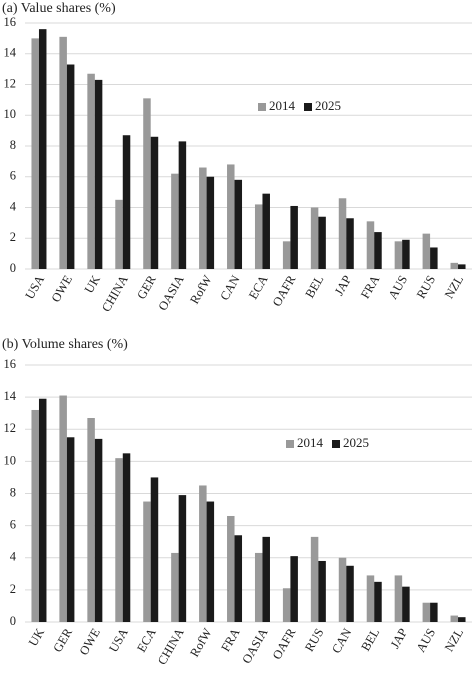  Describe the element at coordinates (115, 293) in the screenshot. I see `x-tick-label: CHINA` at that location.